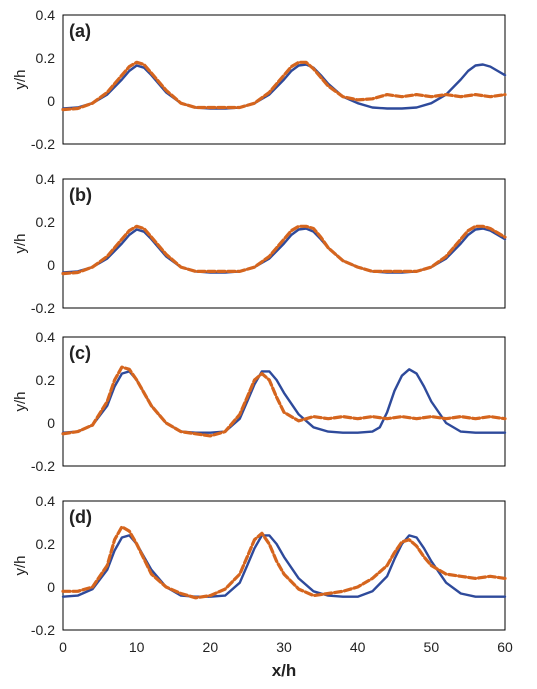 The image size is (537, 689). What do you see at coordinates (505, 647) in the screenshot?
I see `x-tick-label: 60` at bounding box center [505, 647].